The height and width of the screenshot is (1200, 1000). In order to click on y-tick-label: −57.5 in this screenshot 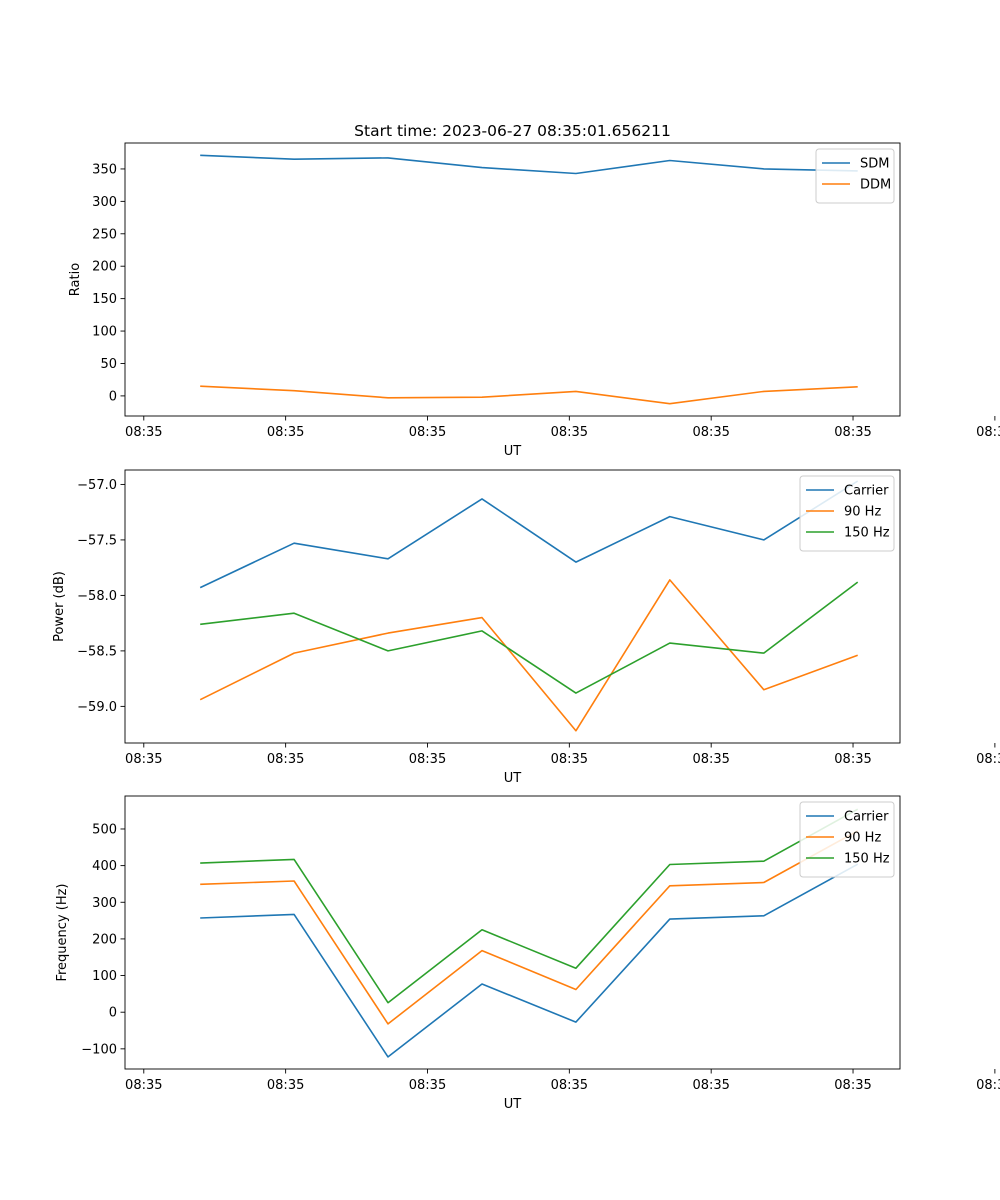, I will do `click(97, 540)`.